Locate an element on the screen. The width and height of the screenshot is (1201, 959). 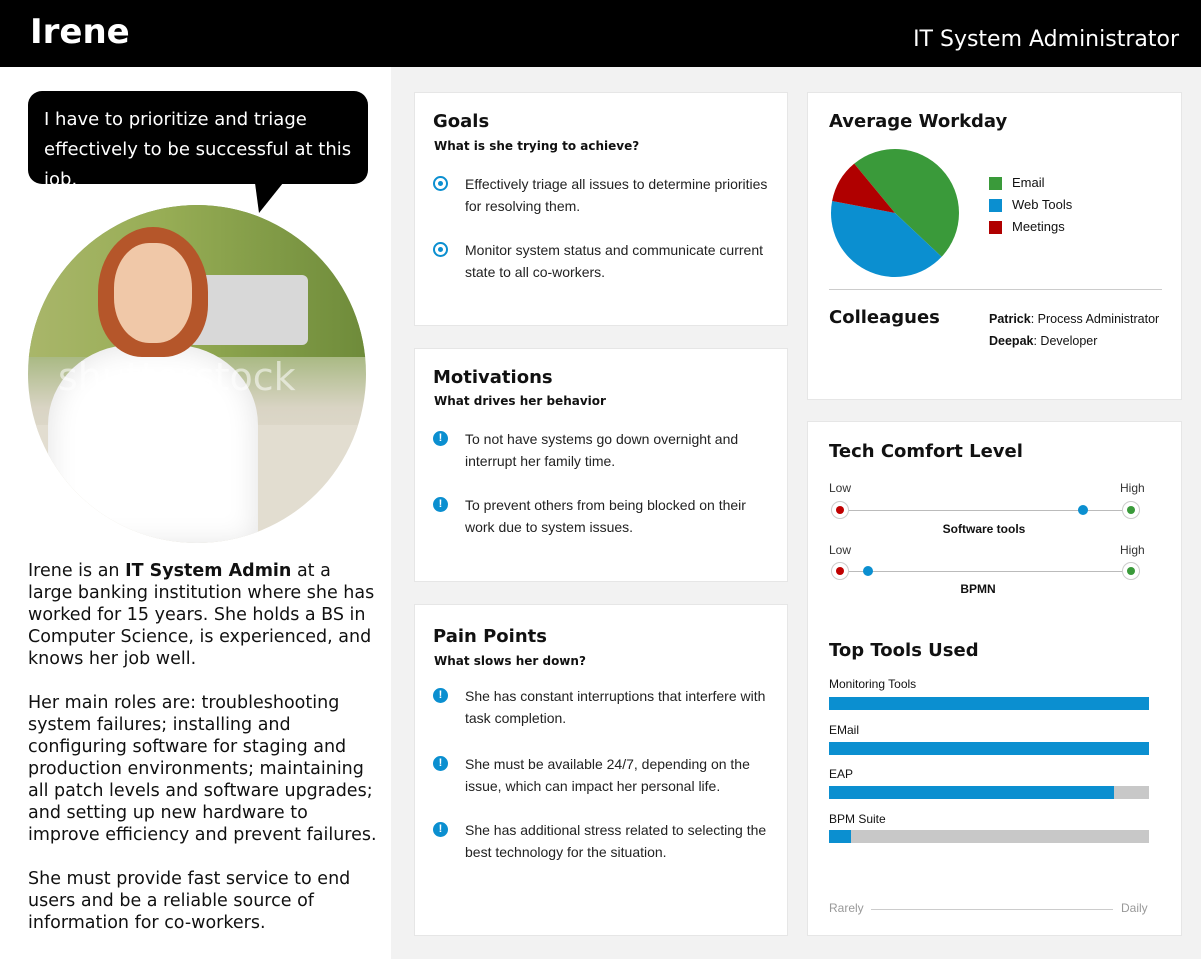
divider is located at coordinates (995, 289).